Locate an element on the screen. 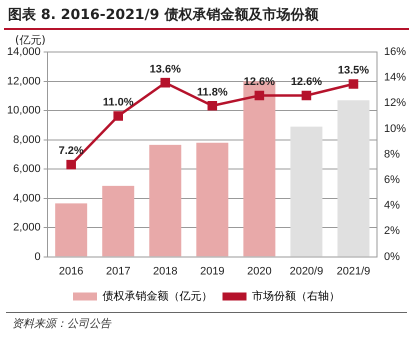 This screenshot has width=413, height=348. y2-tick-label: 8% is located at coordinates (392, 154).